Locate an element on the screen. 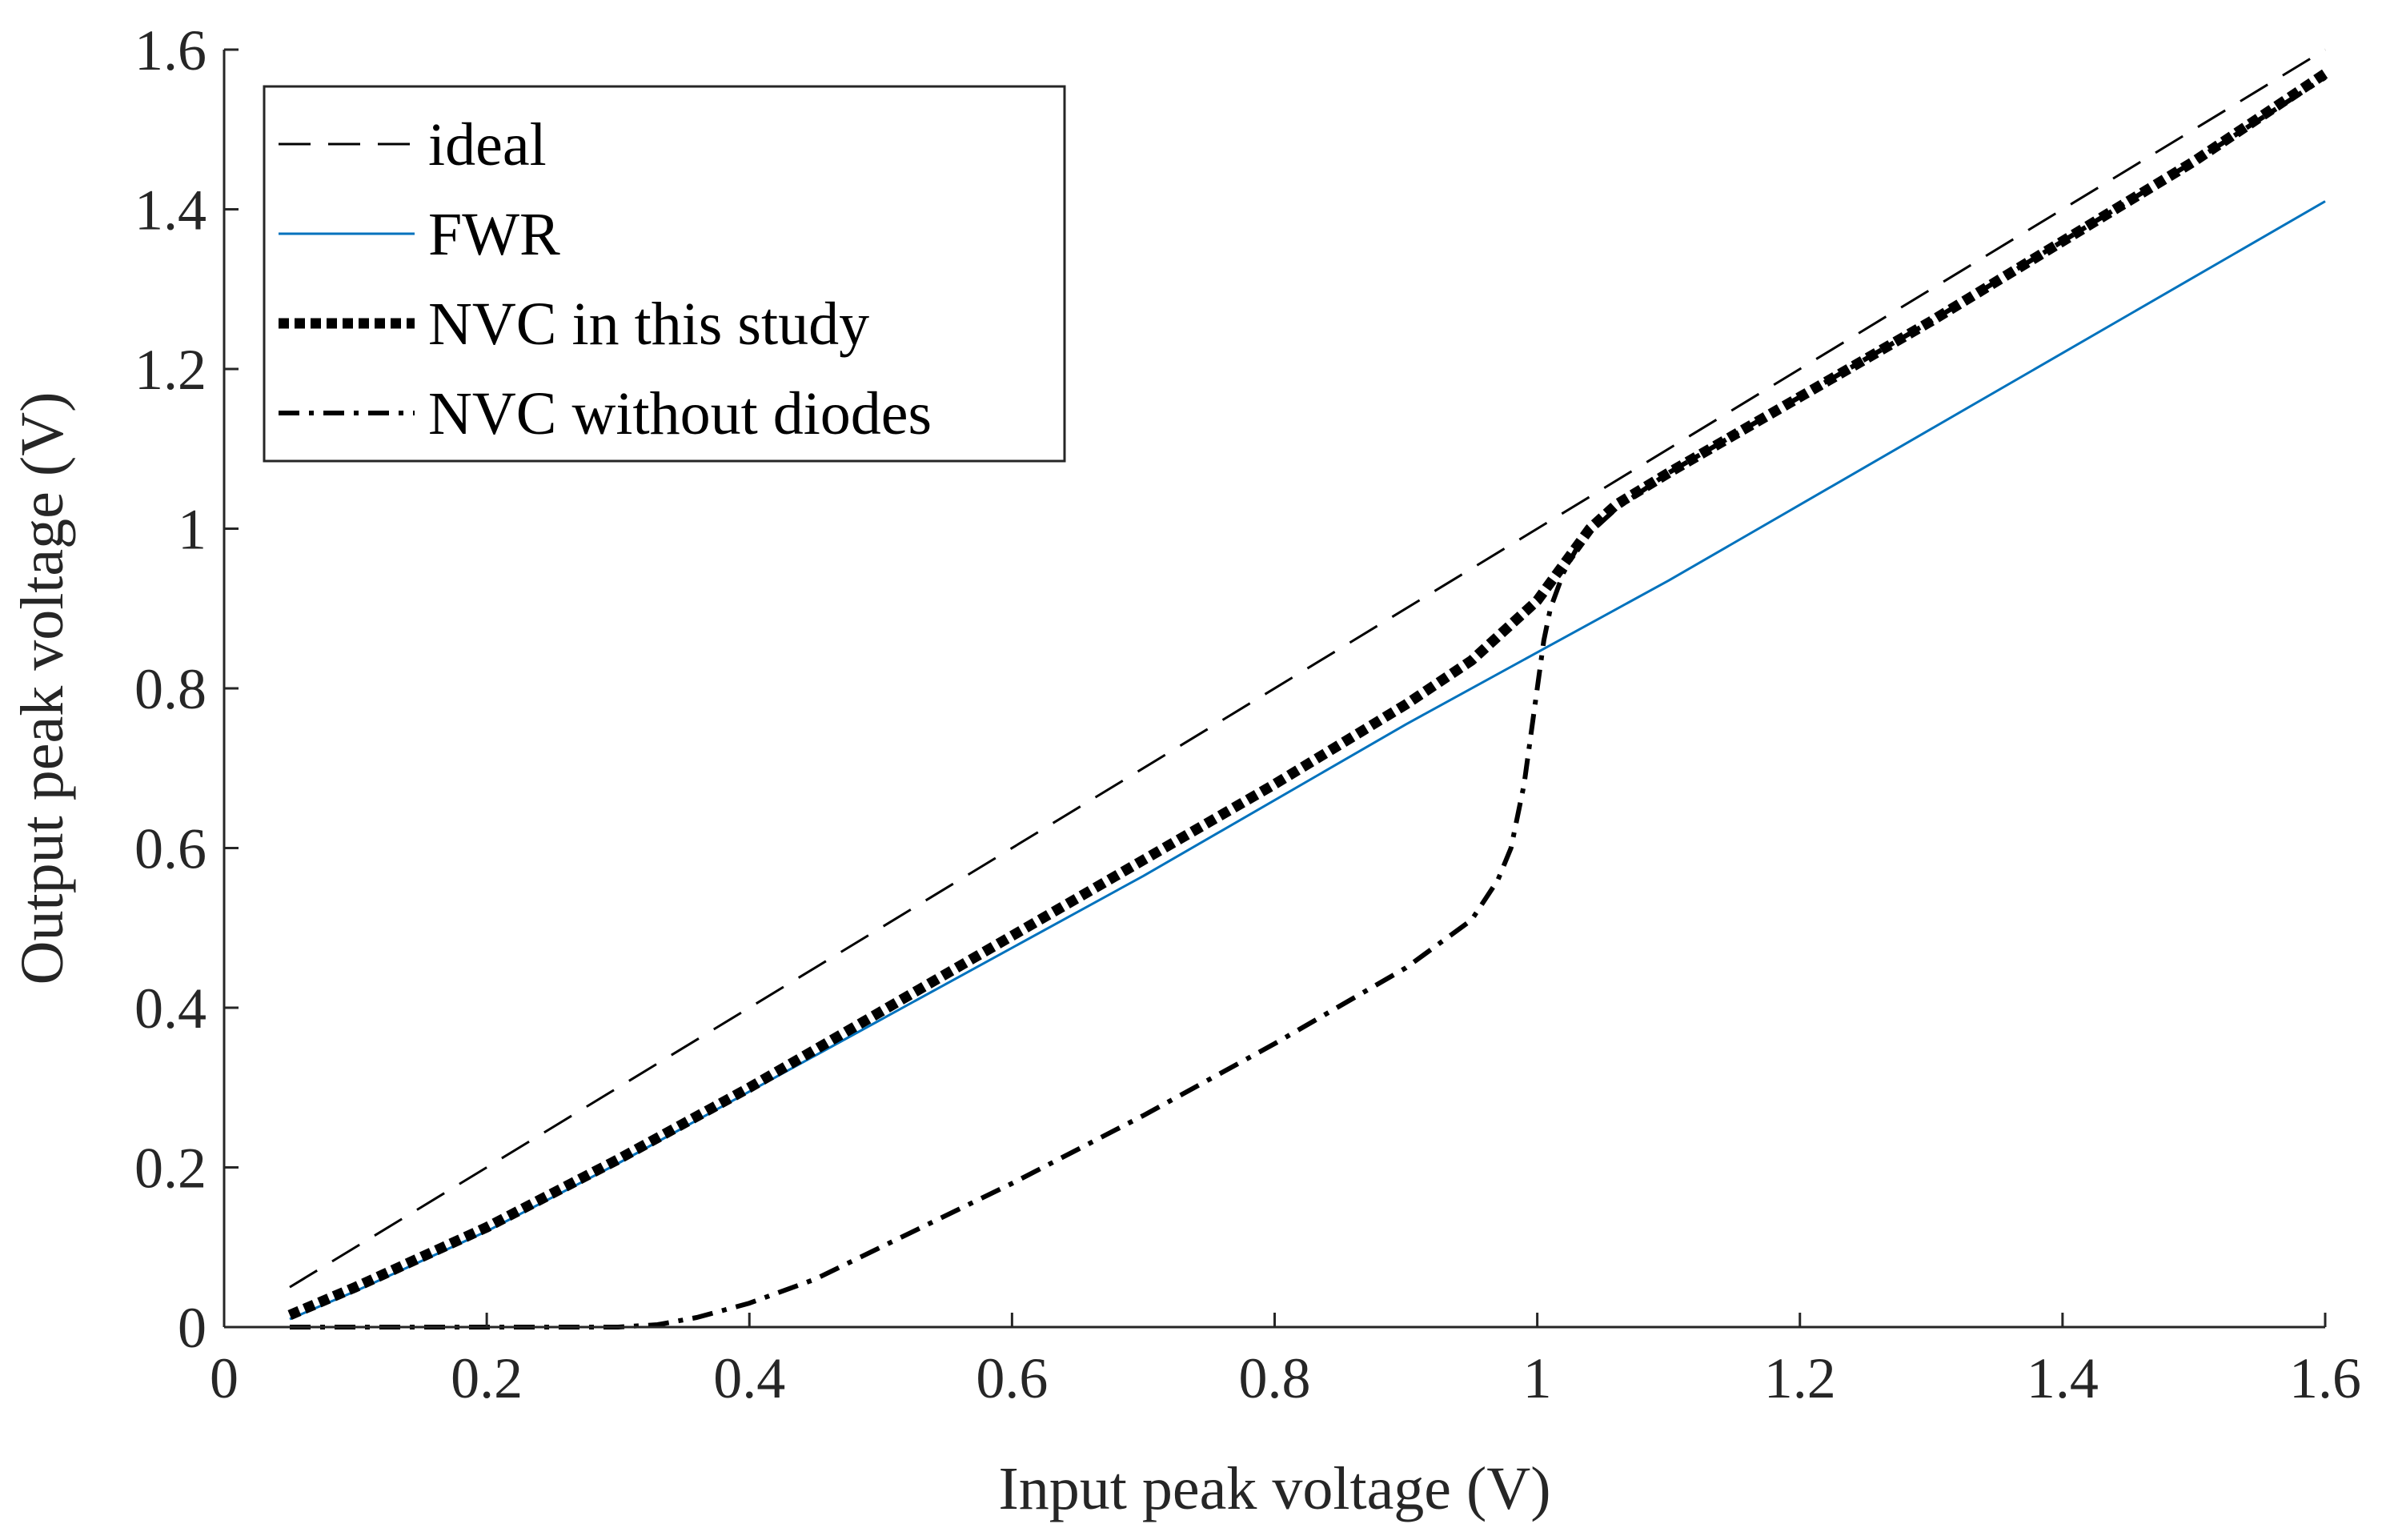 This screenshot has width=2382, height=1540. x-tick-label: 1 is located at coordinates (1537, 1378).